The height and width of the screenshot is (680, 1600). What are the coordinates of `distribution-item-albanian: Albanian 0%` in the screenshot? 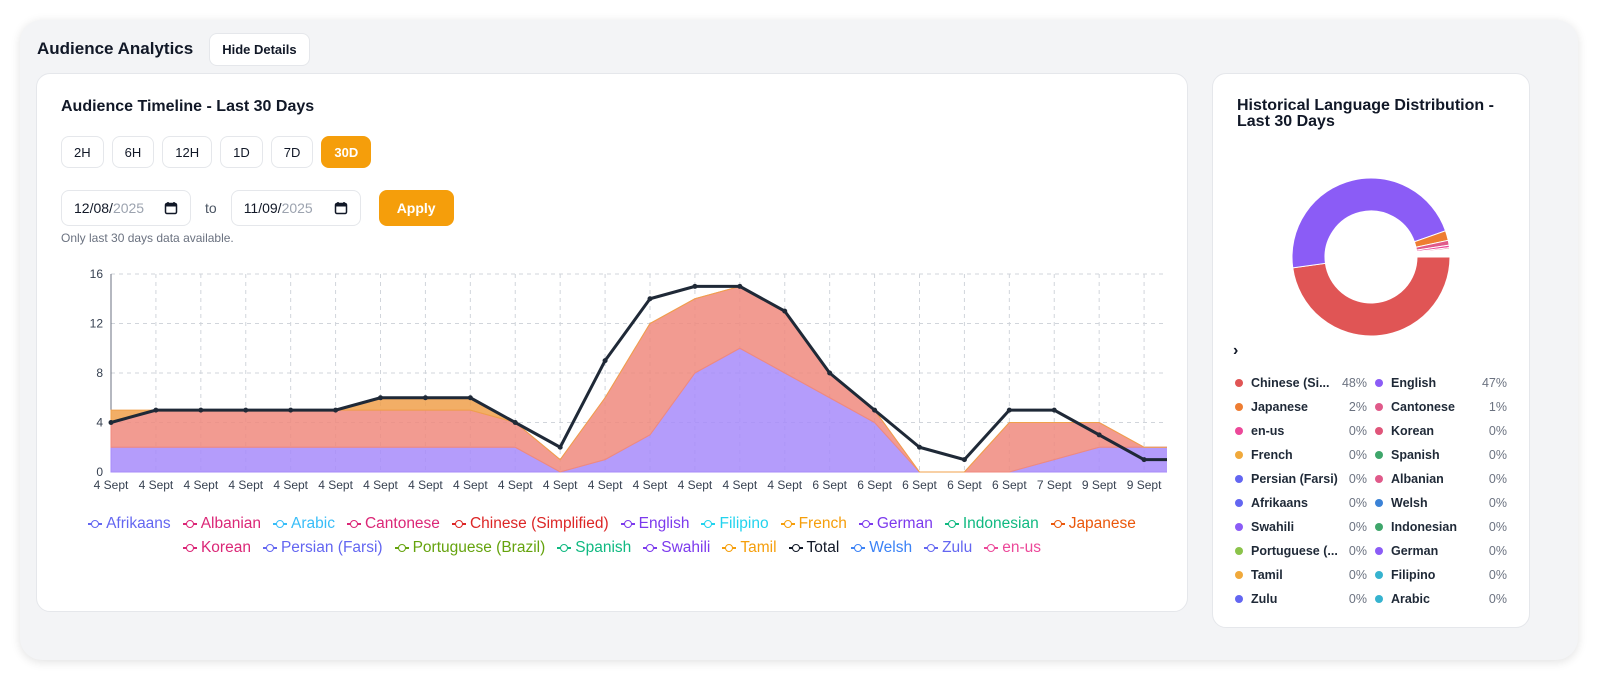 It's located at (1441, 479).